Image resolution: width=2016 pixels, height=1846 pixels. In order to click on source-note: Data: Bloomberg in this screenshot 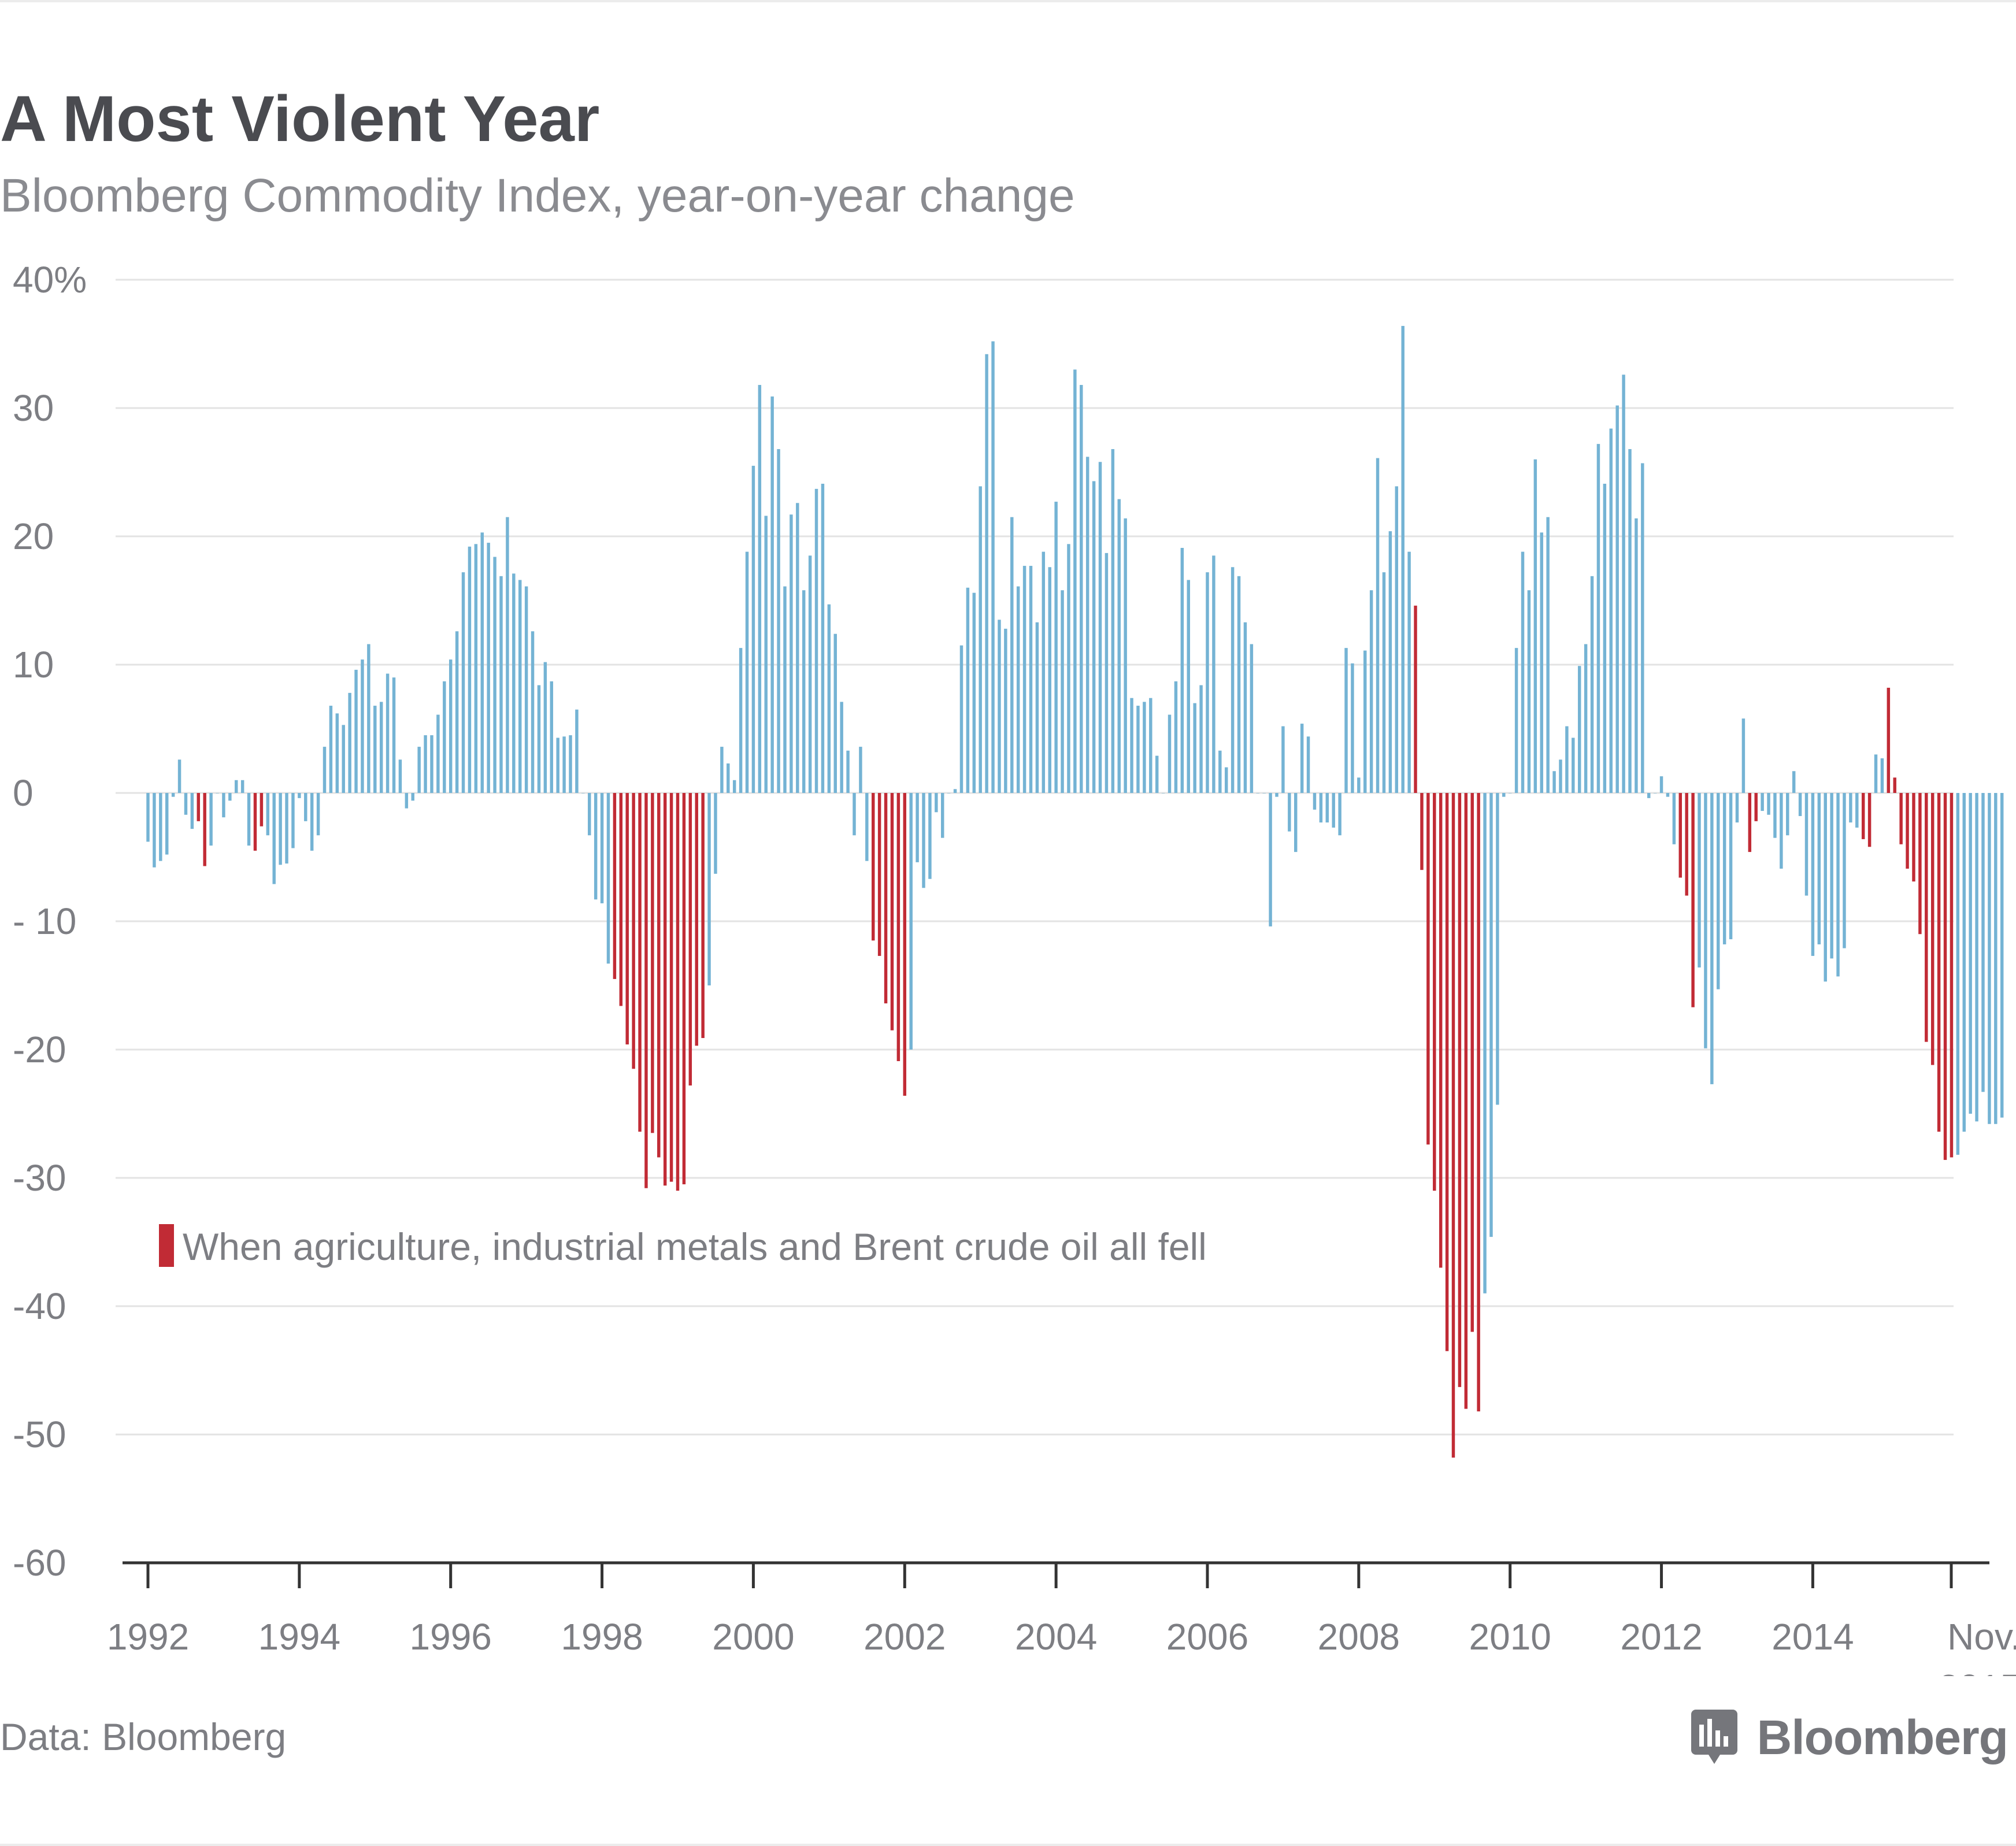, I will do `click(143, 1736)`.